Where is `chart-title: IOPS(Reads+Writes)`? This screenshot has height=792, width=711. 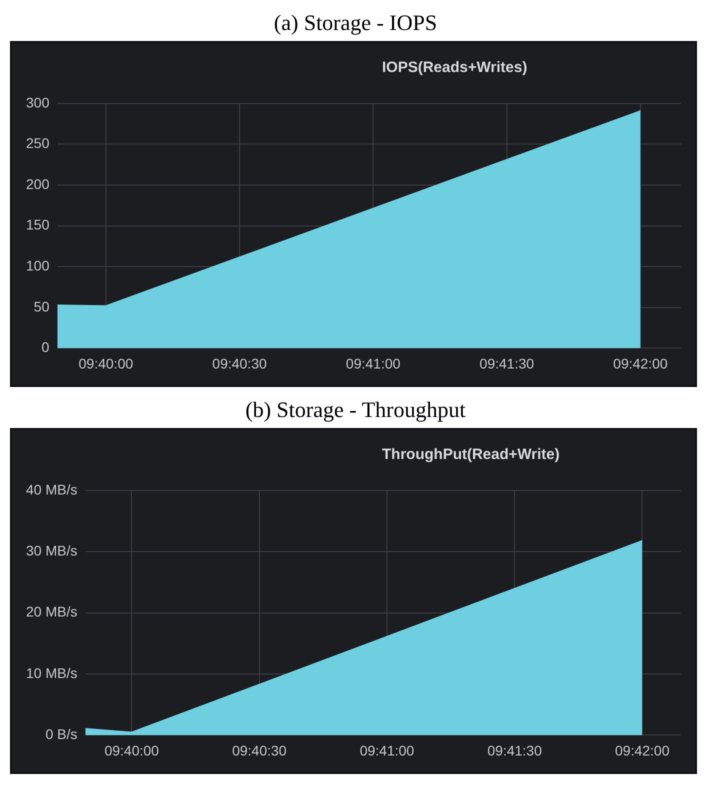 chart-title: IOPS(Reads+Writes) is located at coordinates (454, 68).